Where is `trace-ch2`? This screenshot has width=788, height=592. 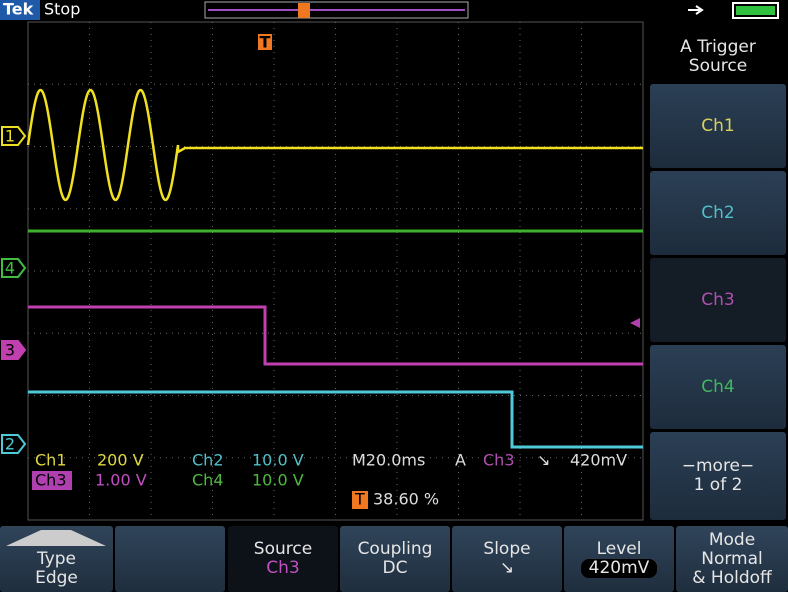 trace-ch2 is located at coordinates (335, 419).